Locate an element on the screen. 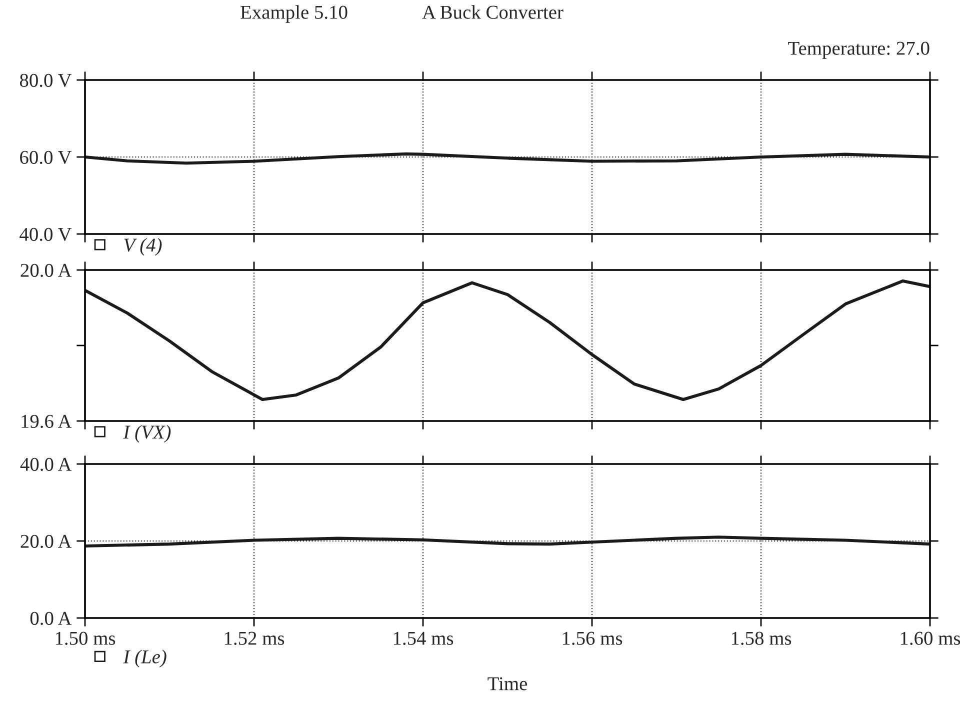 The image size is (960, 701). text: Temperature: 27.0 is located at coordinates (859, 50).